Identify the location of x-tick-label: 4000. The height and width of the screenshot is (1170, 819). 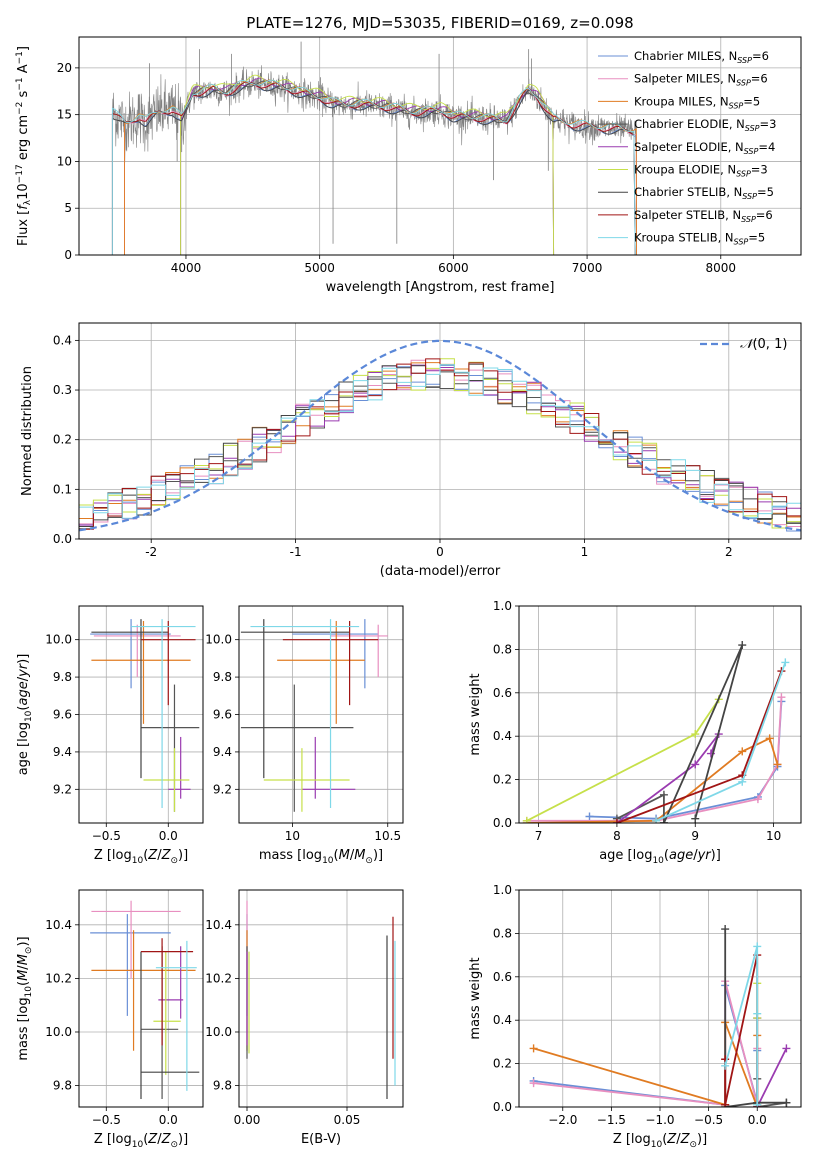
(186, 268).